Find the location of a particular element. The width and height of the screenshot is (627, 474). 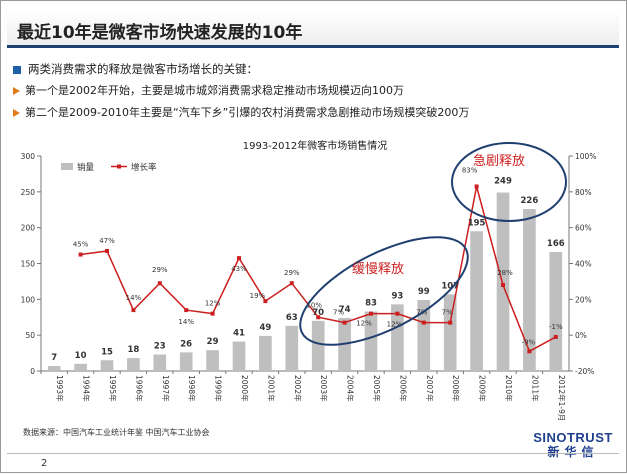

x-tick-label: 1993年 is located at coordinates (60, 388).